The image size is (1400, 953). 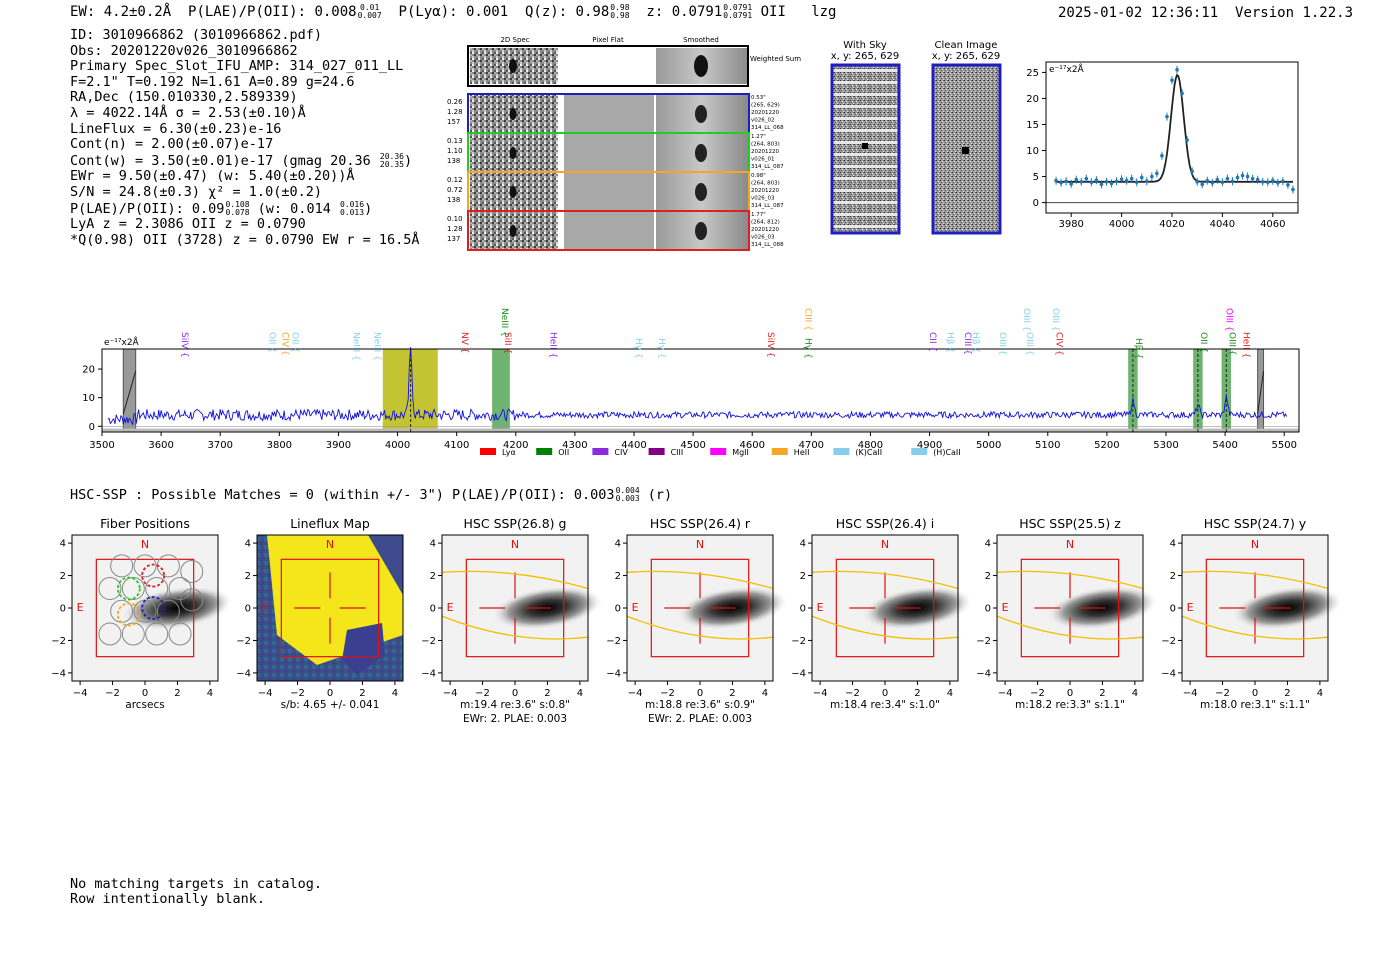 I want to click on y-tick-label: 4, so click(x=63, y=544).